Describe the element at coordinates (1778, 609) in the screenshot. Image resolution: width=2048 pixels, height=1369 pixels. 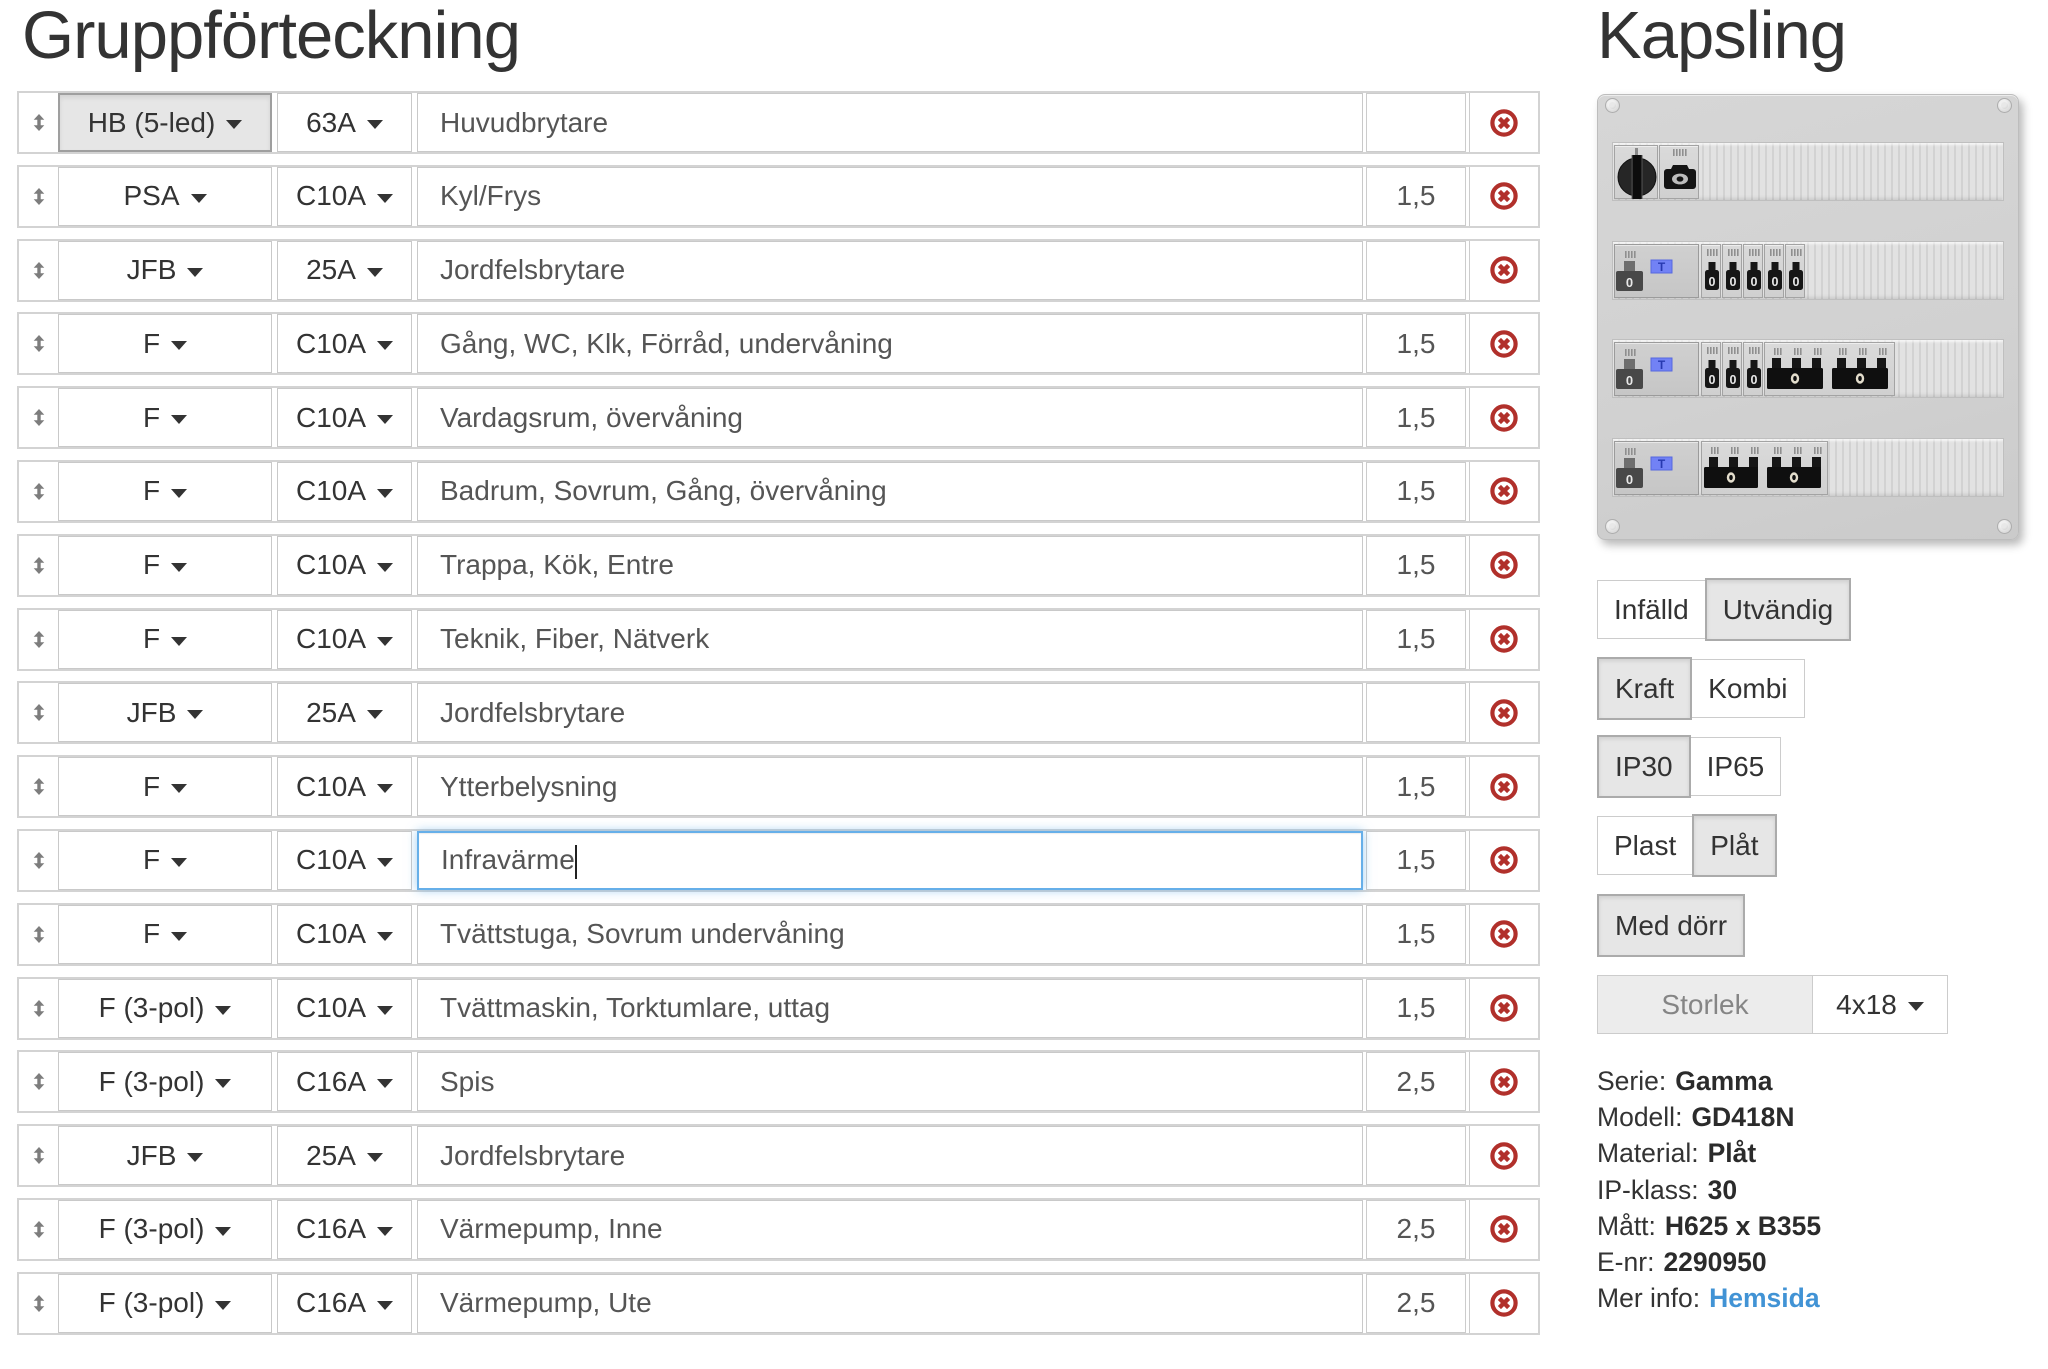
I see `toggle-utvandig: Utvändig` at that location.